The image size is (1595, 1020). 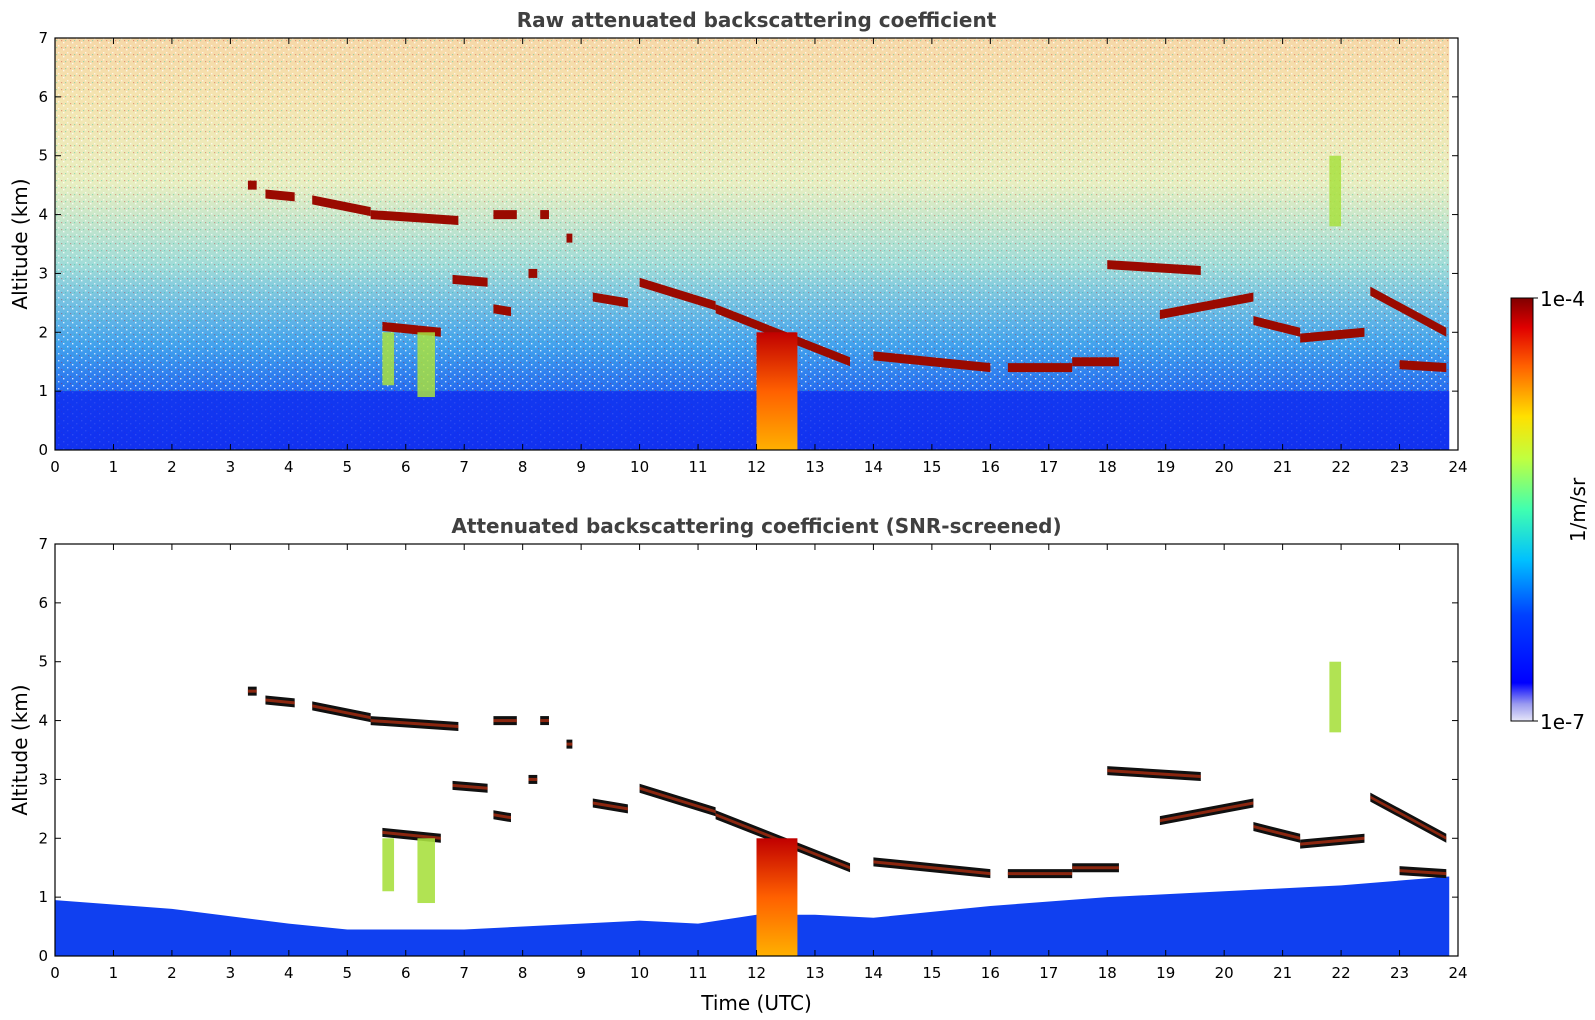 What do you see at coordinates (1578, 509) in the screenshot?
I see `colorbar-unit-label: 1/m/sr` at bounding box center [1578, 509].